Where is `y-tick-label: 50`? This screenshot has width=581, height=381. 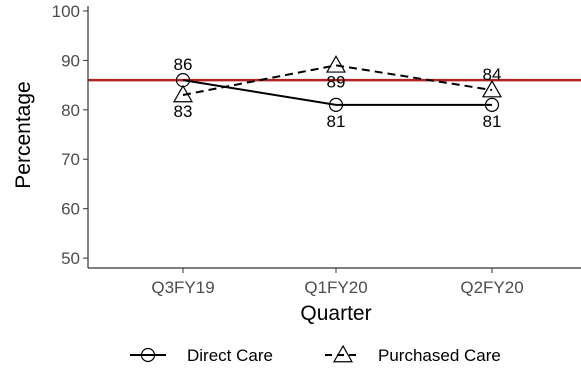
y-tick-label: 50 is located at coordinates (70, 258).